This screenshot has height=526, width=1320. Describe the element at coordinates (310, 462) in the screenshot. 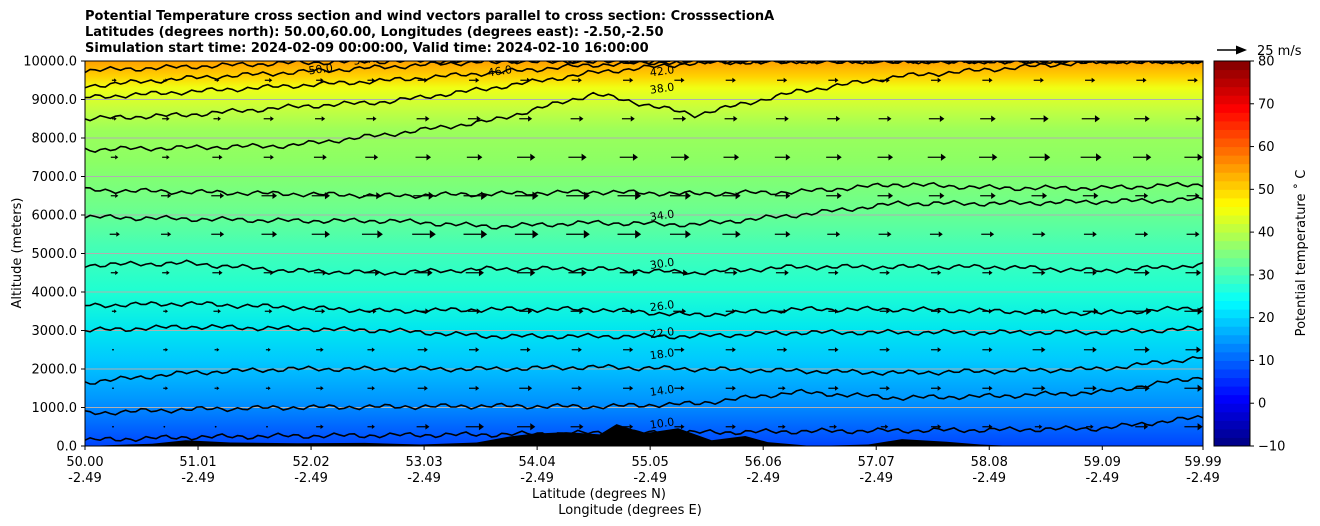

I see `x-tick-label-lat: 52.02` at that location.